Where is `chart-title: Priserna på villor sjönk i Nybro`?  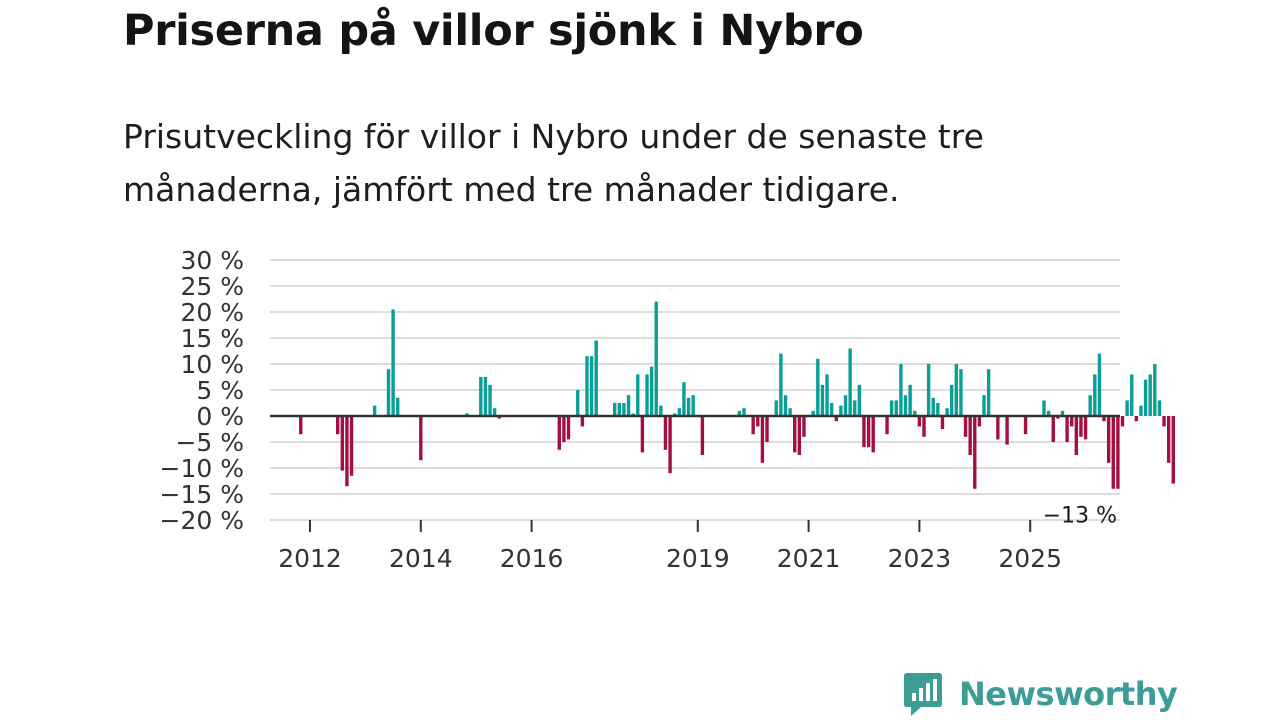
chart-title: Priserna på villor sjönk i Nybro is located at coordinates (493, 31).